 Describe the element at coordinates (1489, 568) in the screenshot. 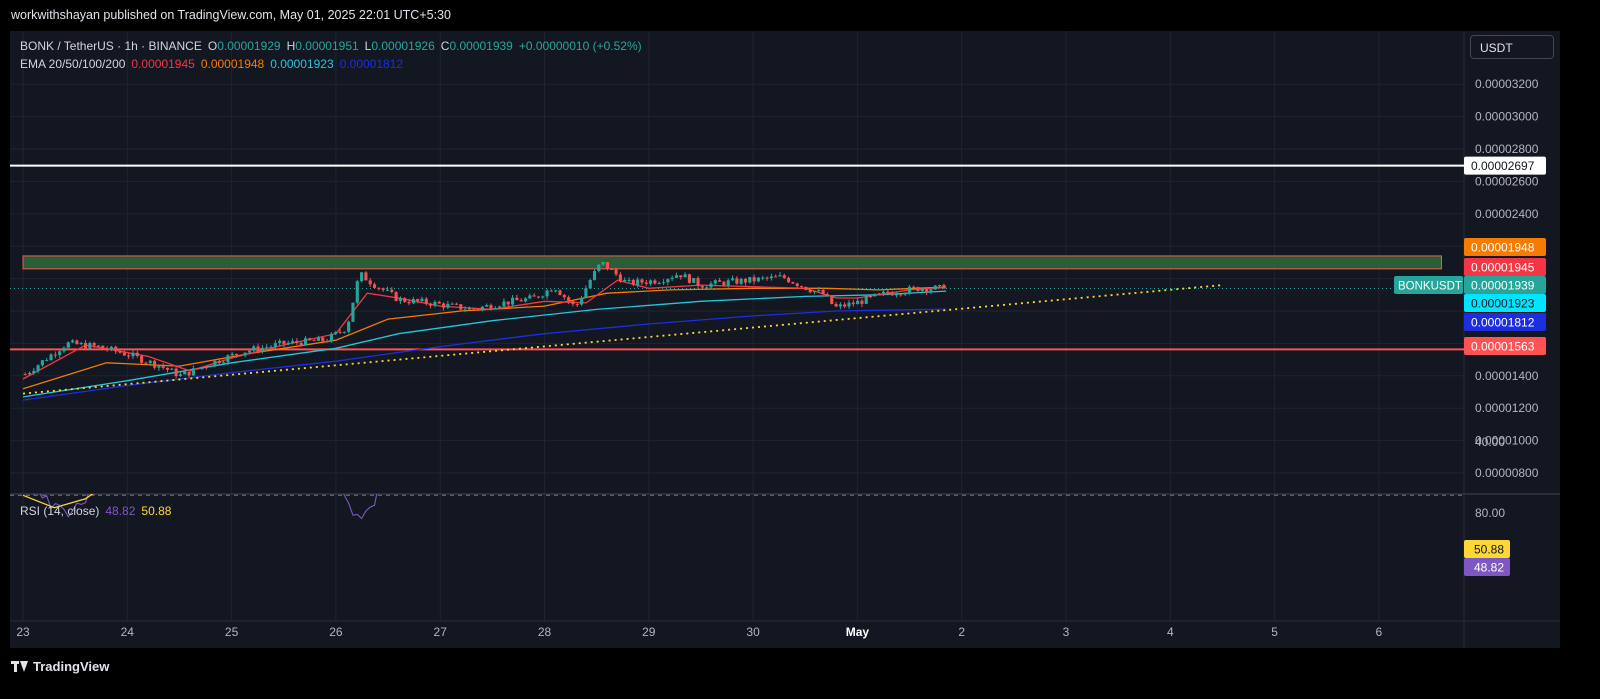

I see `rsi-tag-label: 48.82` at that location.